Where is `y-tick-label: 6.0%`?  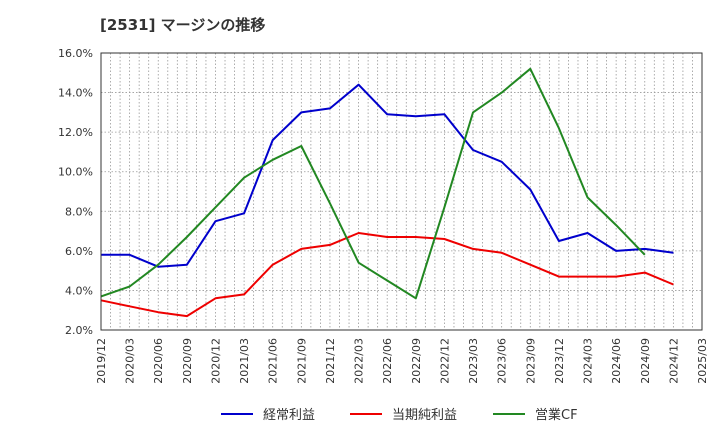
y-tick-label: 6.0% is located at coordinates (79, 251).